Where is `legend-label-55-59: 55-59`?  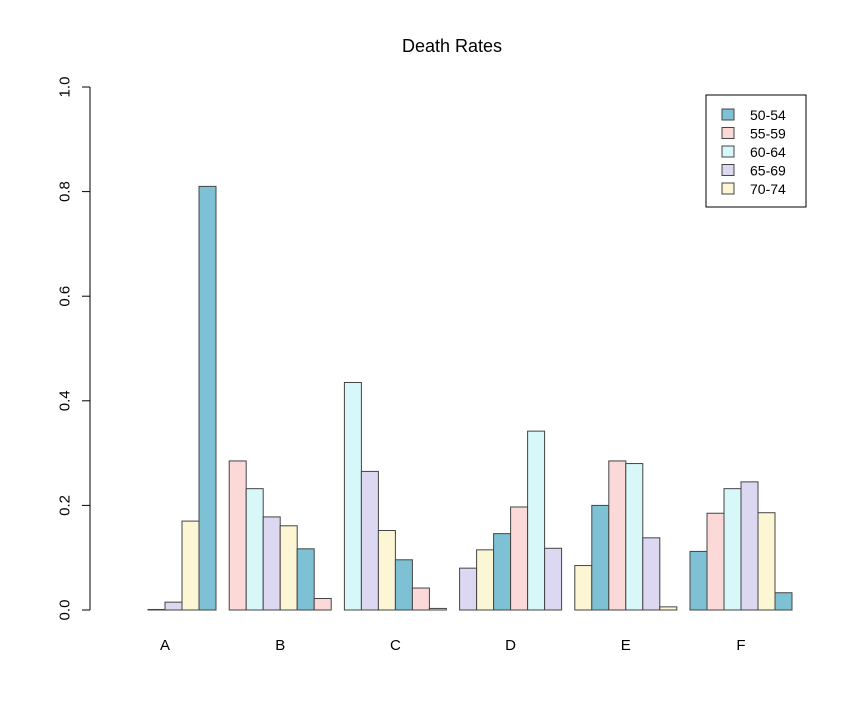
legend-label-55-59: 55-59 is located at coordinates (768, 134).